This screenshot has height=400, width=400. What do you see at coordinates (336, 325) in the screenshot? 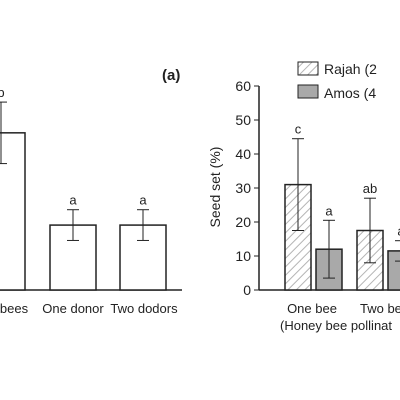
I see `x-axis-label: (Honey bee pollinat` at bounding box center [336, 325].